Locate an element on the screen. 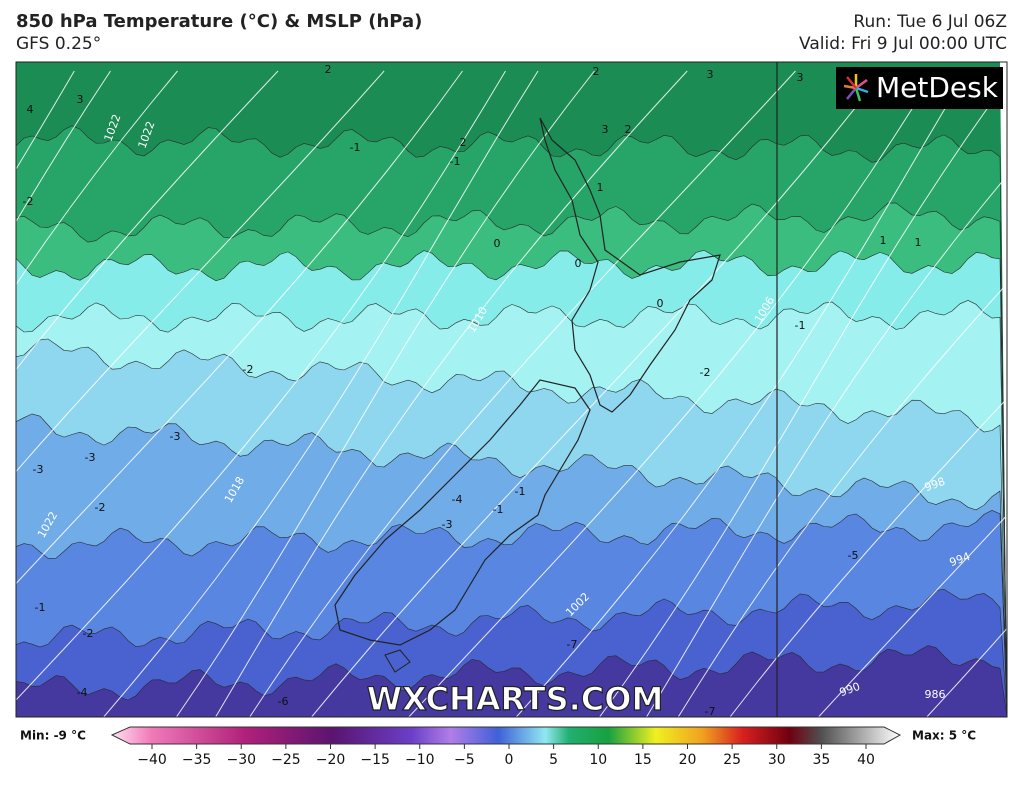  temperature-label: -5 is located at coordinates (853, 555).